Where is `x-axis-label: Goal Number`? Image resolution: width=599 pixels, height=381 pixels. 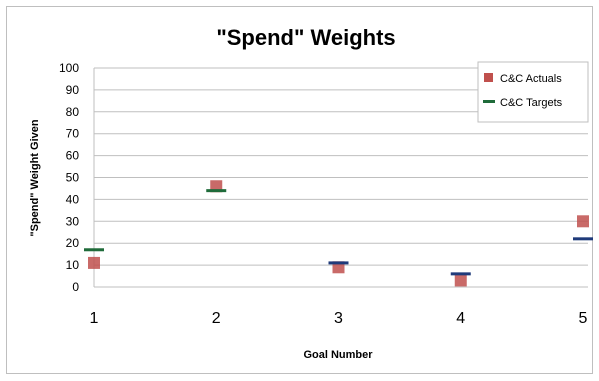 x-axis-label: Goal Number is located at coordinates (338, 355).